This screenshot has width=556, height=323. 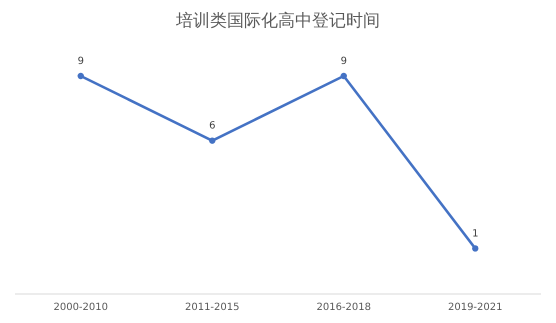 What do you see at coordinates (475, 234) in the screenshot?
I see `data-label: 1` at bounding box center [475, 234].